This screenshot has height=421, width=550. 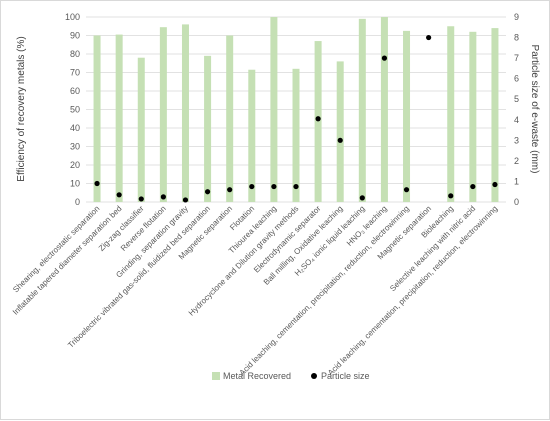 What do you see at coordinates (72, 17) in the screenshot?
I see `left-tick-label: 100` at bounding box center [72, 17].